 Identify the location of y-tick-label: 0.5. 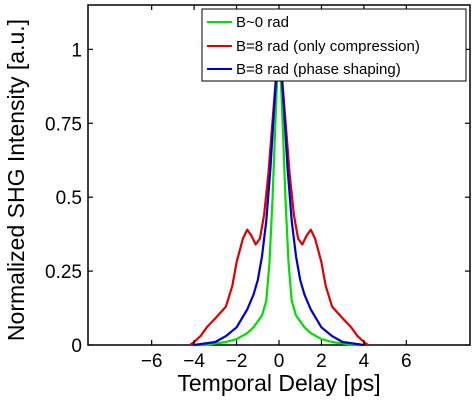
(69, 198).